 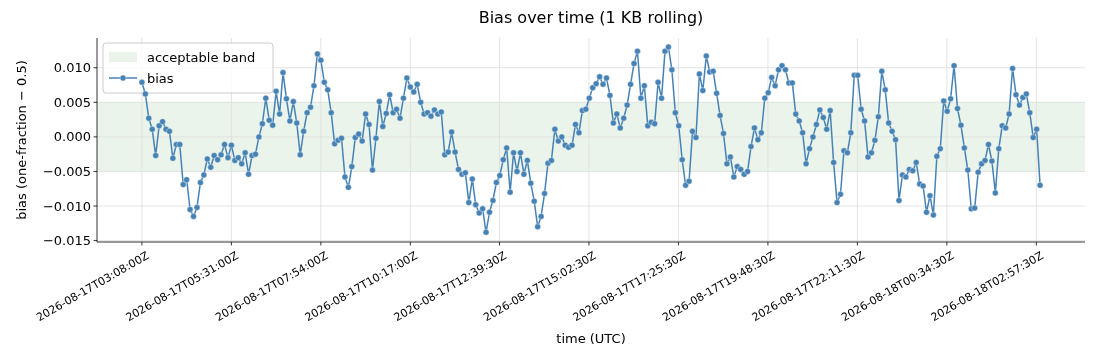 I want to click on y-tick-label: 0.005, so click(x=72, y=102).